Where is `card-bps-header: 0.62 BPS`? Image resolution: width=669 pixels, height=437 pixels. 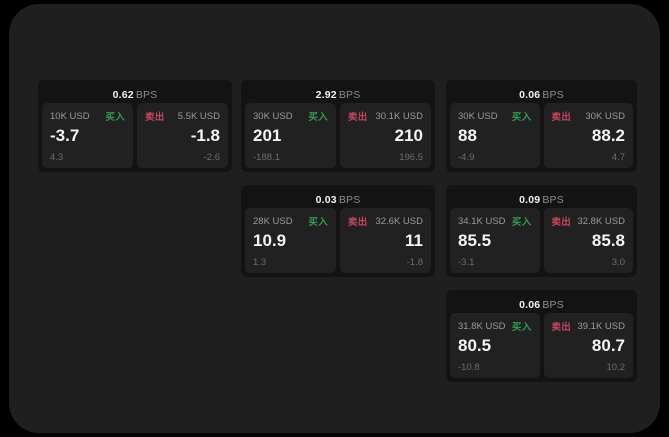
card-bps-header: 0.62 BPS is located at coordinates (135, 93).